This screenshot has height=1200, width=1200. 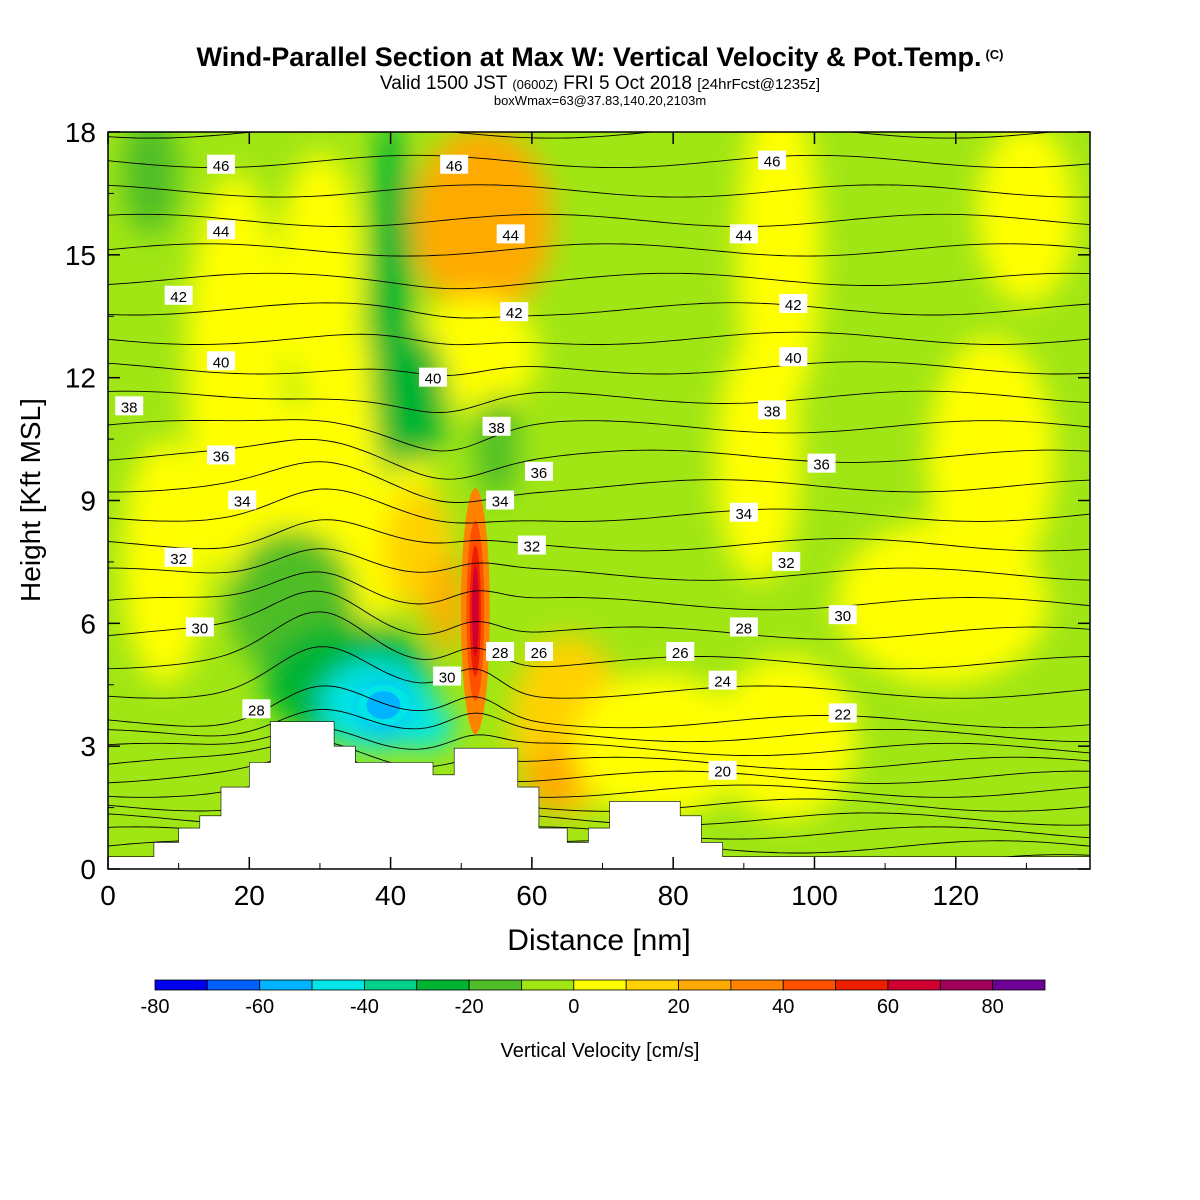 I want to click on isentrope-label: 20, so click(x=722, y=770).